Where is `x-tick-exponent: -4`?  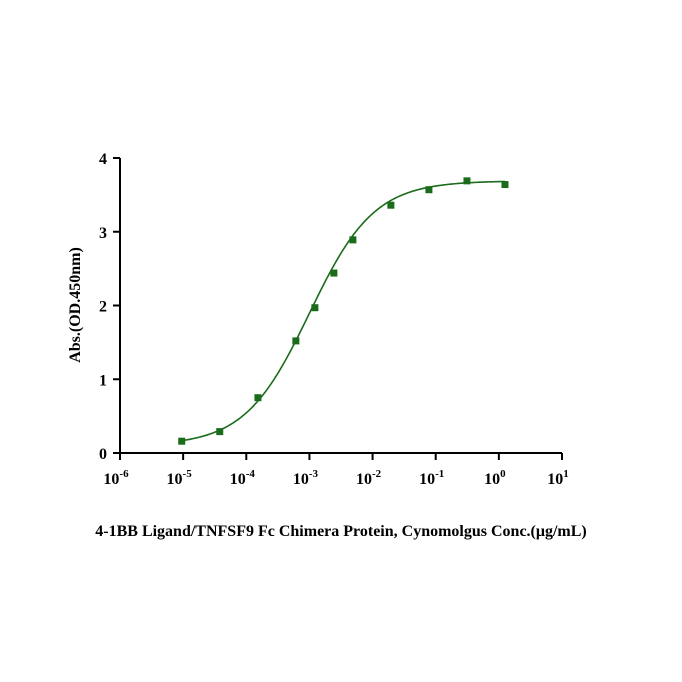 x-tick-exponent: -4 is located at coordinates (251, 474).